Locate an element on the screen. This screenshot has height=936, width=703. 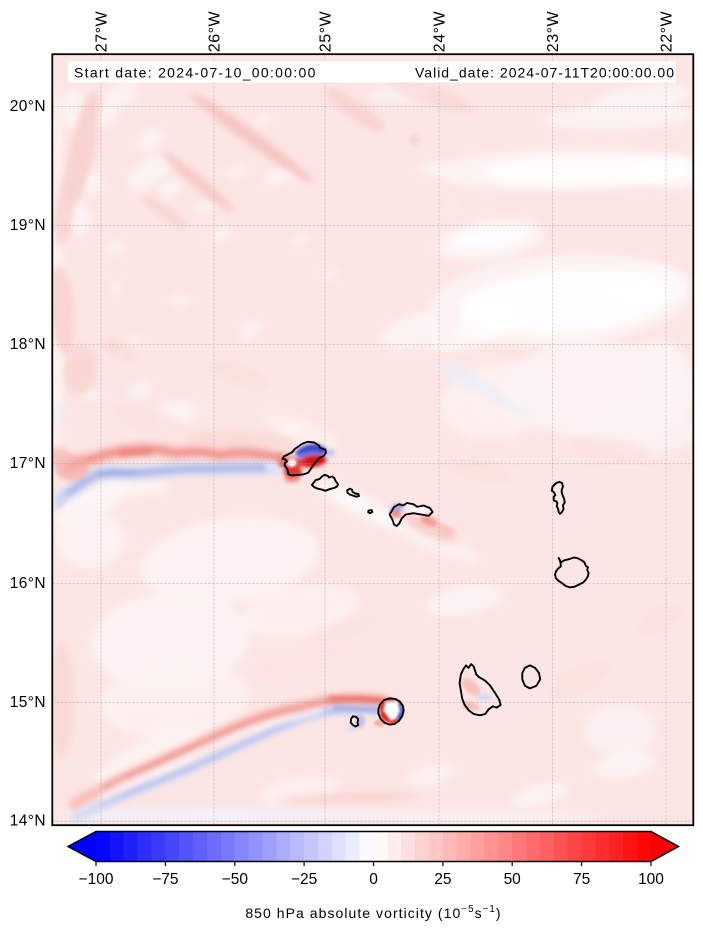
svg-text: 100 is located at coordinates (651, 879).